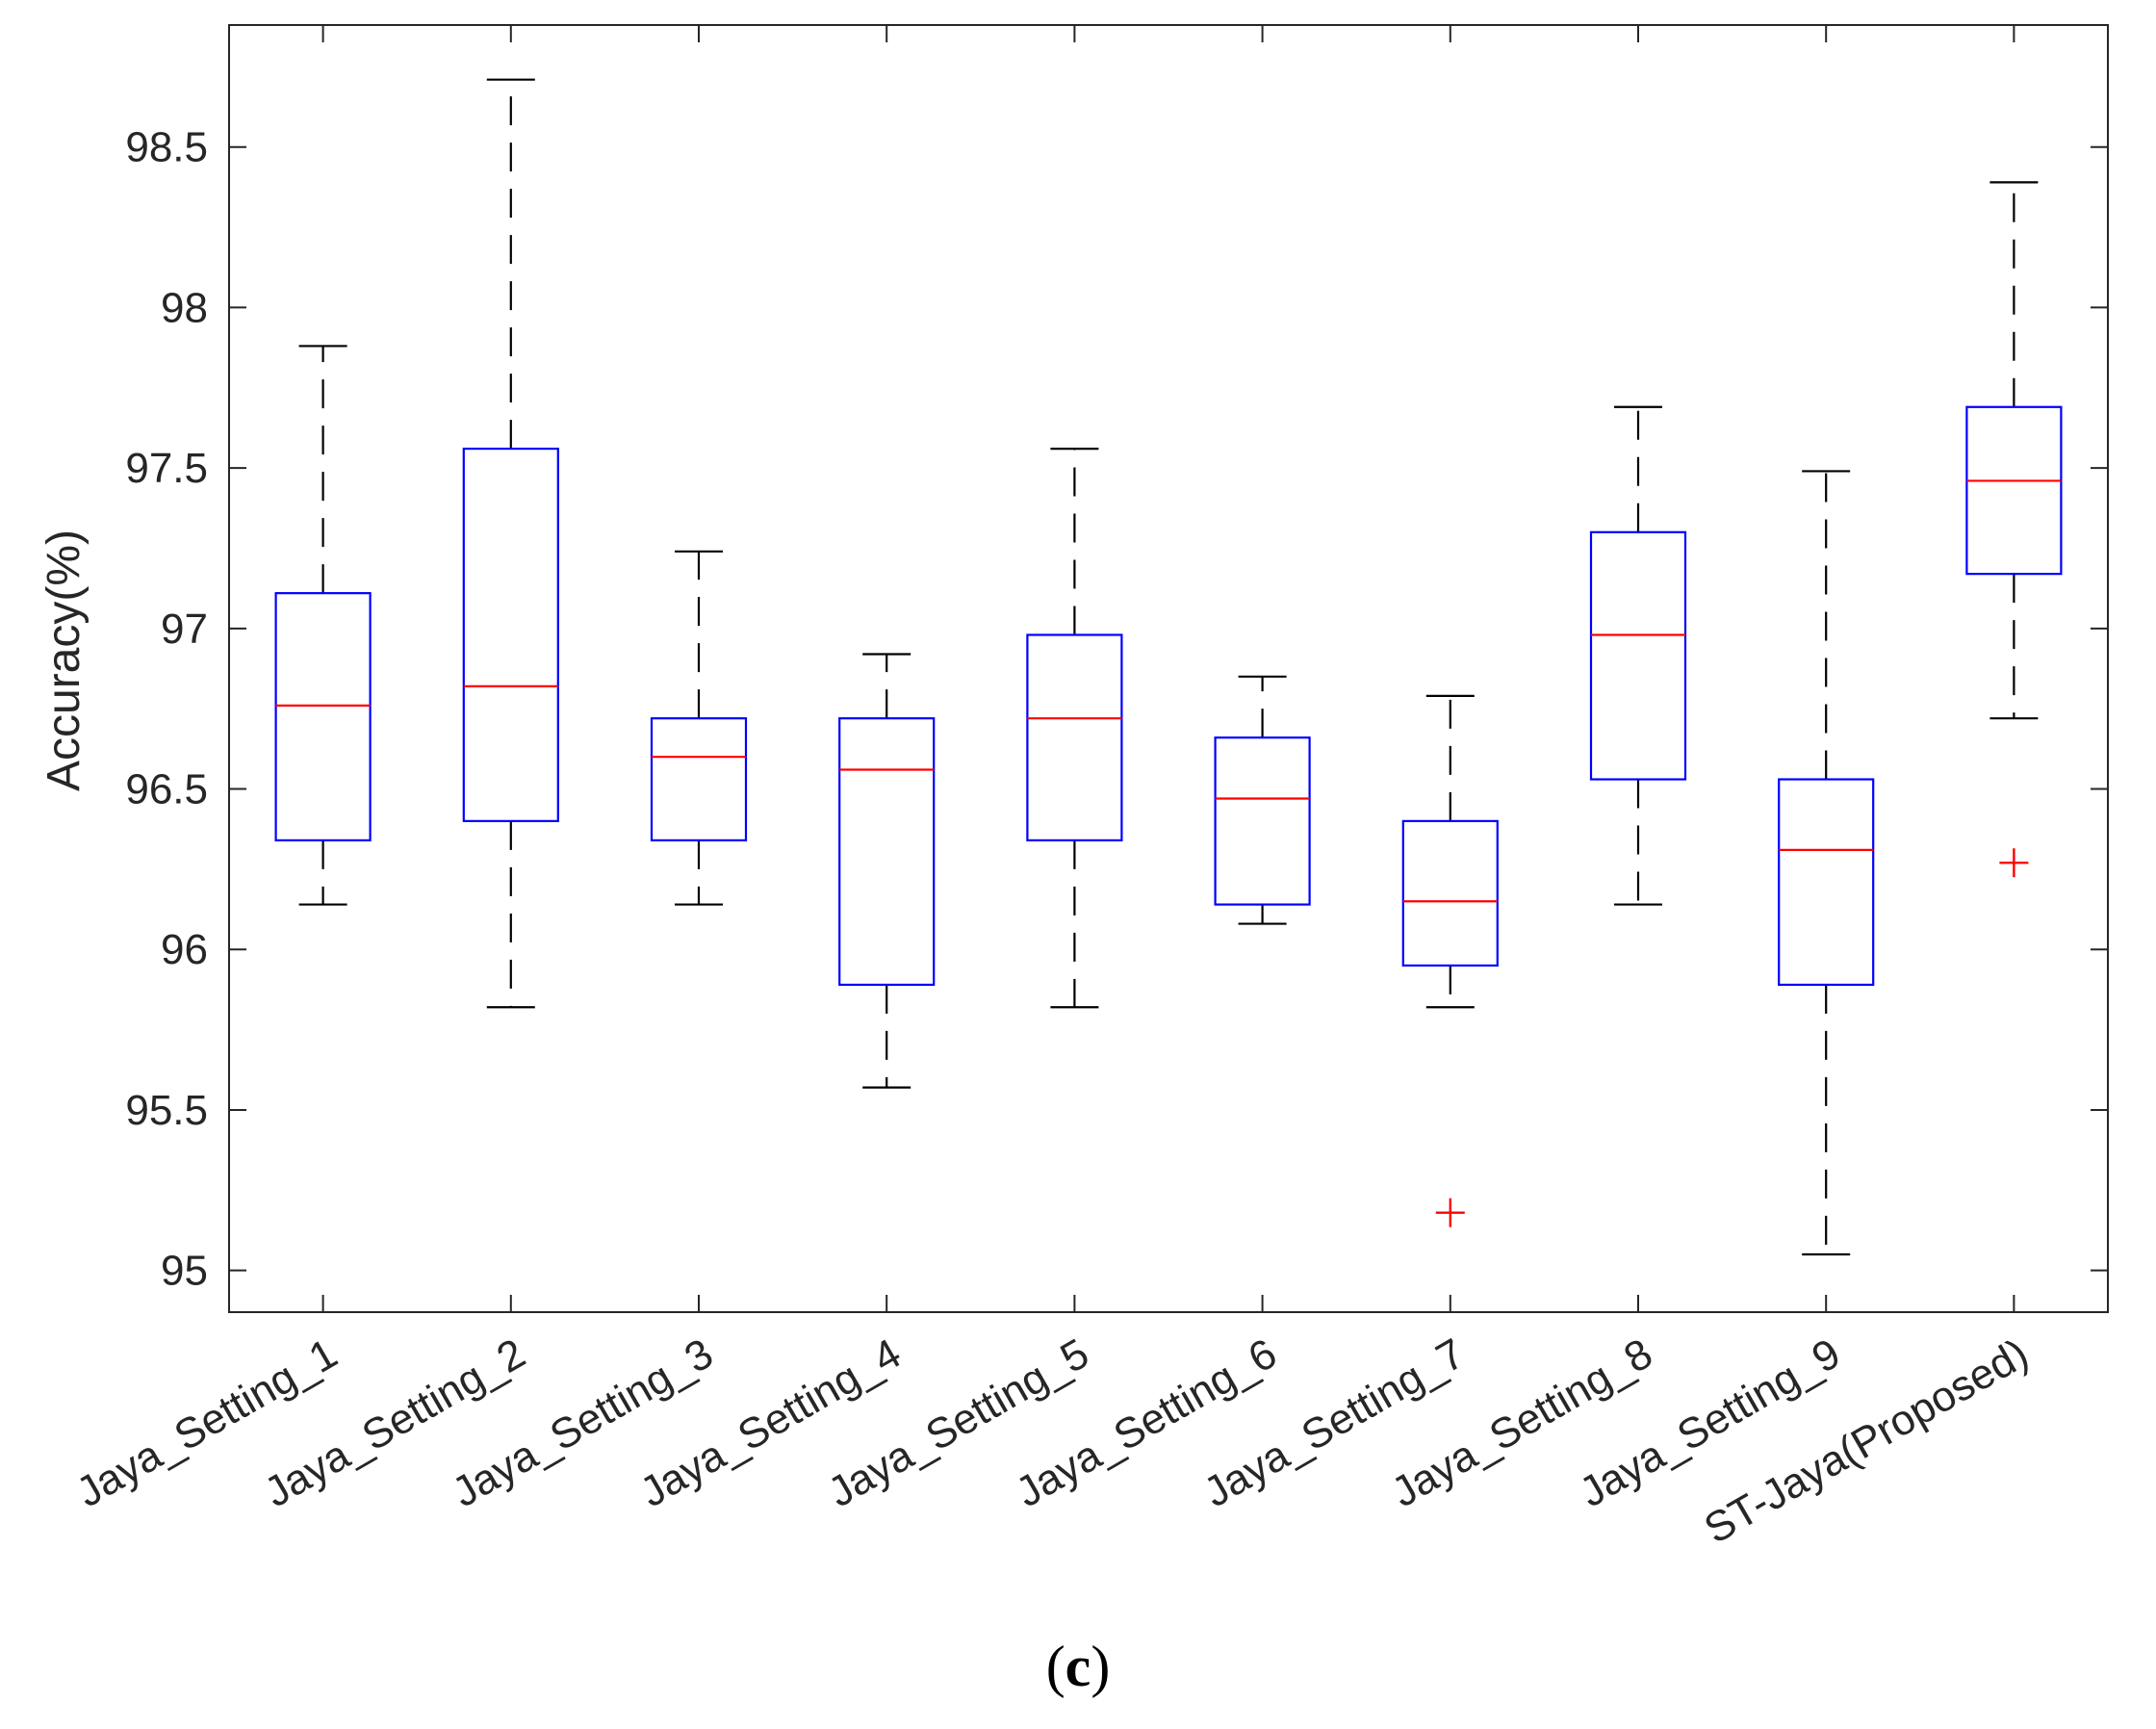 This screenshot has height=1729, width=2156. I want to click on y-tick-label: 97.5, so click(166, 468).